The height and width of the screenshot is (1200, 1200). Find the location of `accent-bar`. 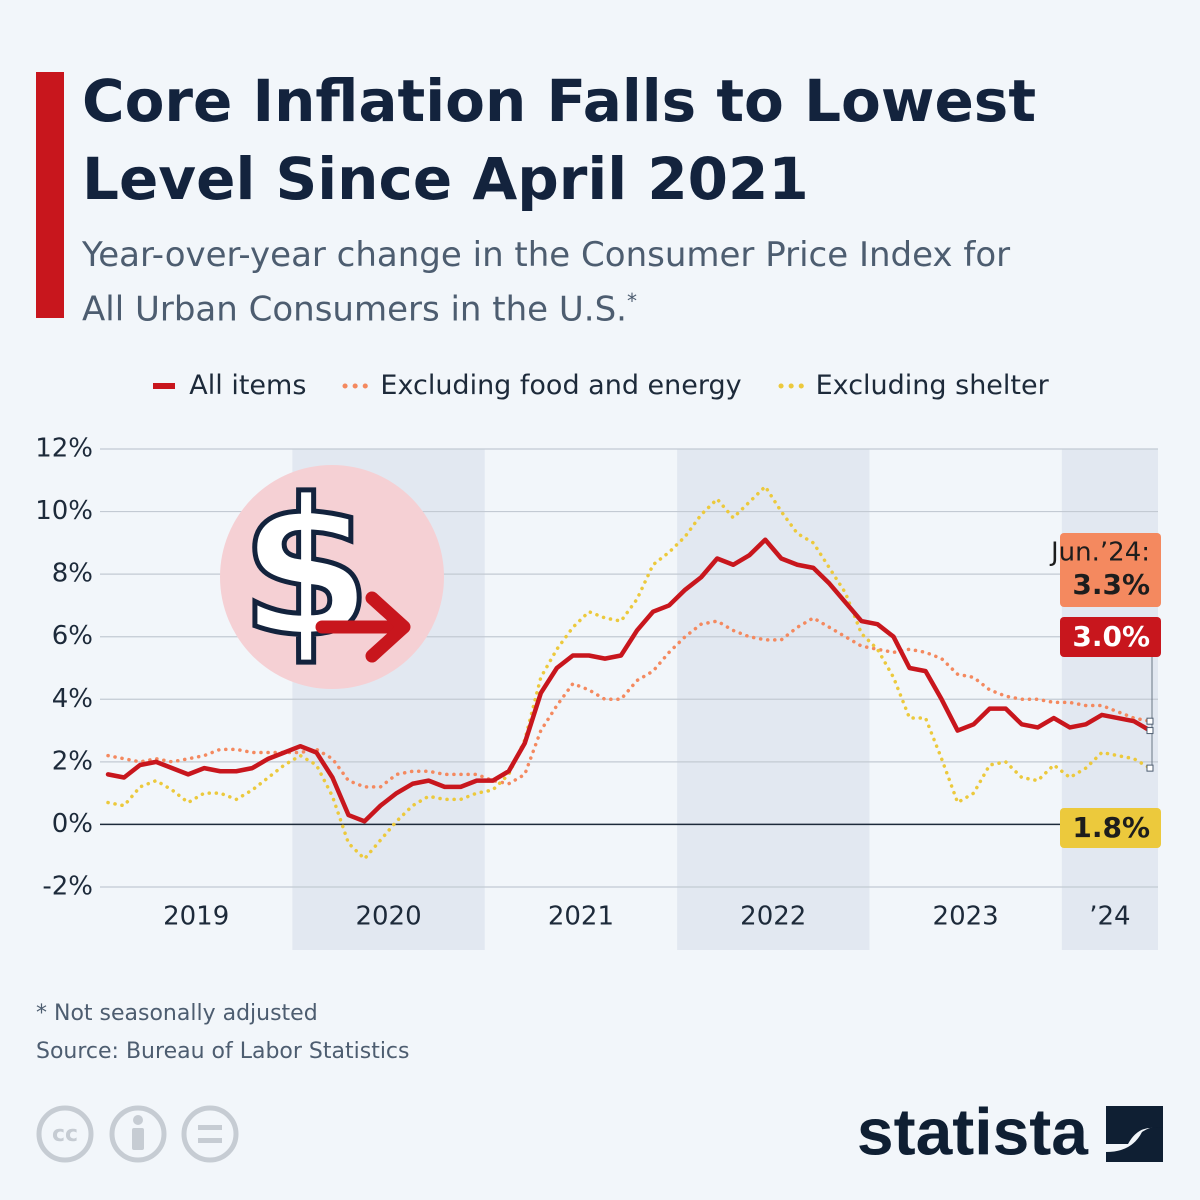

accent-bar is located at coordinates (50, 195).